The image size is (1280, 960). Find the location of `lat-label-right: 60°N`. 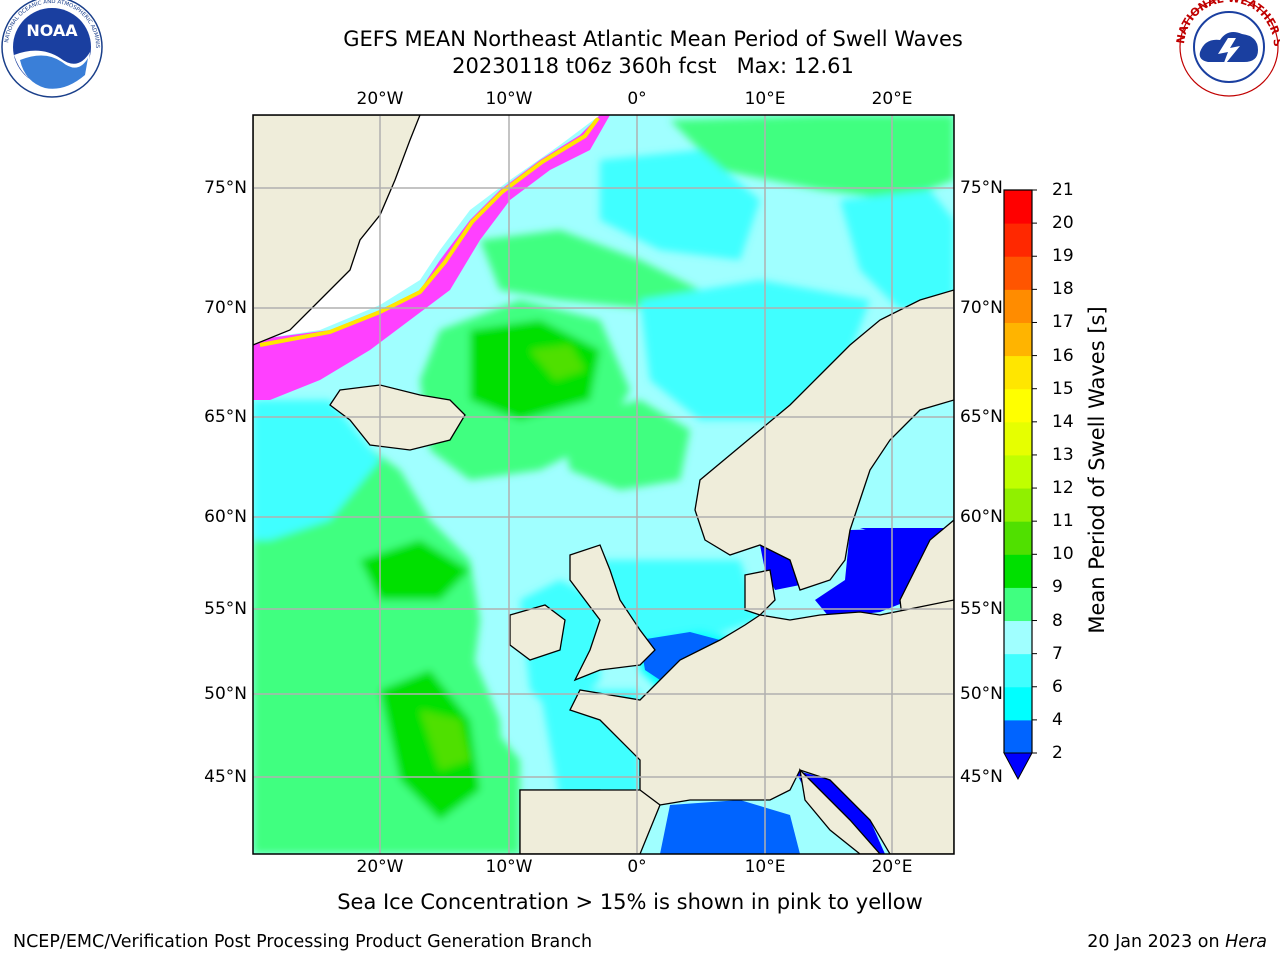

lat-label-right: 60°N is located at coordinates (981, 517).